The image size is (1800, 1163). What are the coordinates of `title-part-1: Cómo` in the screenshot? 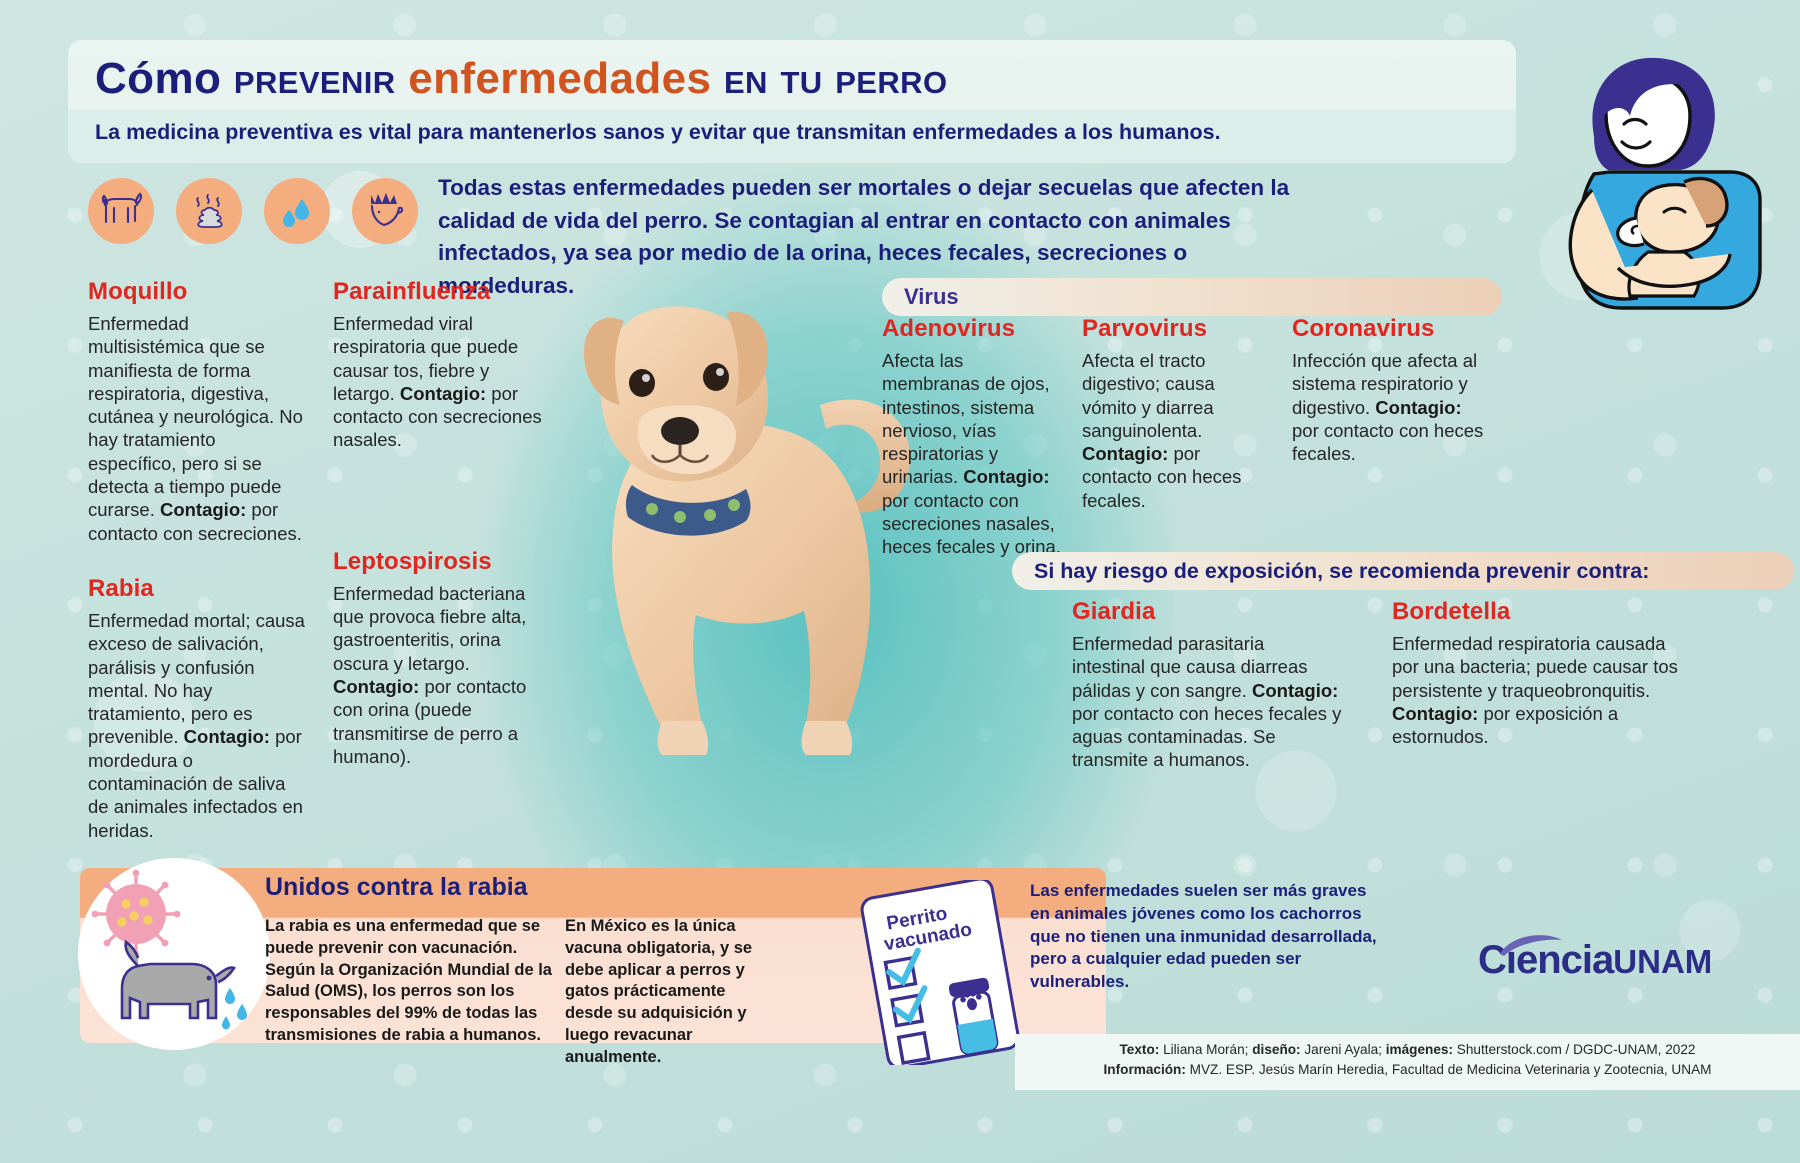 It's located at (164, 78).